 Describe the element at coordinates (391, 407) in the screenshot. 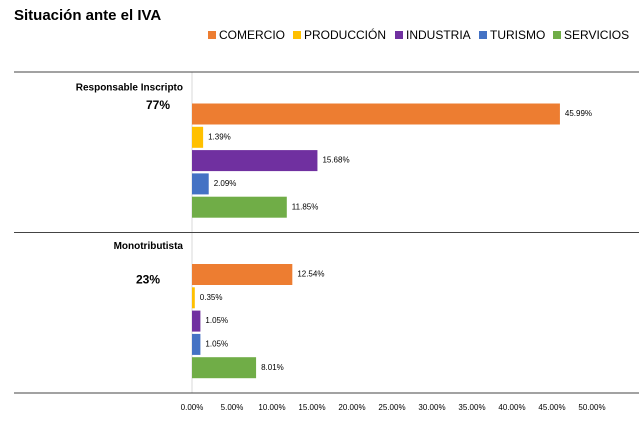

I see `x-tick-label: 25.00%` at that location.